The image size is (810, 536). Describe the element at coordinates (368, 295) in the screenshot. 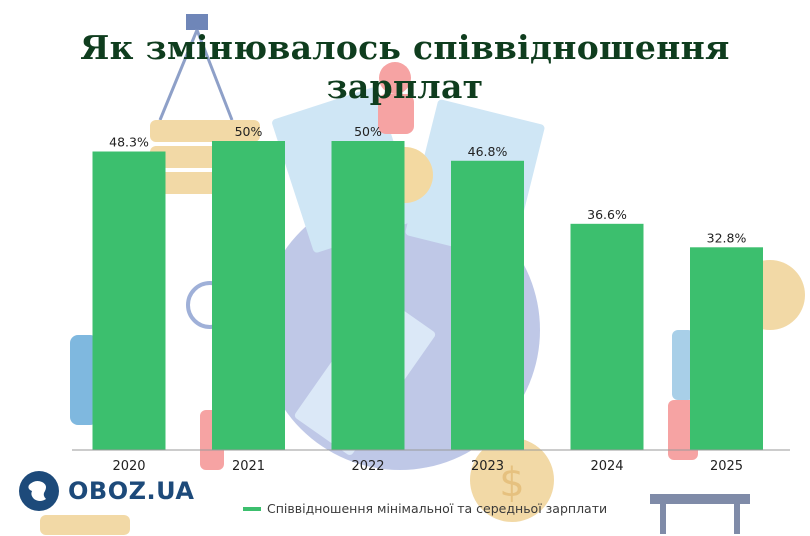

I see `bar-2022` at that location.